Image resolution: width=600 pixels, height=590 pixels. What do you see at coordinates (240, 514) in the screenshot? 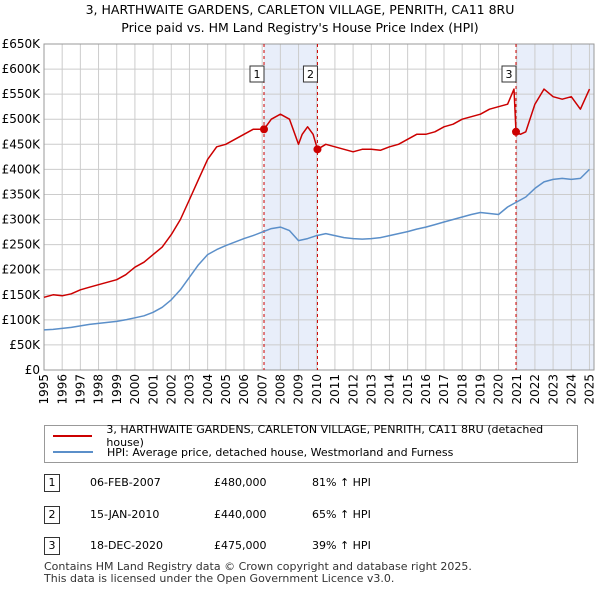
I see `transaction-price: £440,000` at bounding box center [240, 514].